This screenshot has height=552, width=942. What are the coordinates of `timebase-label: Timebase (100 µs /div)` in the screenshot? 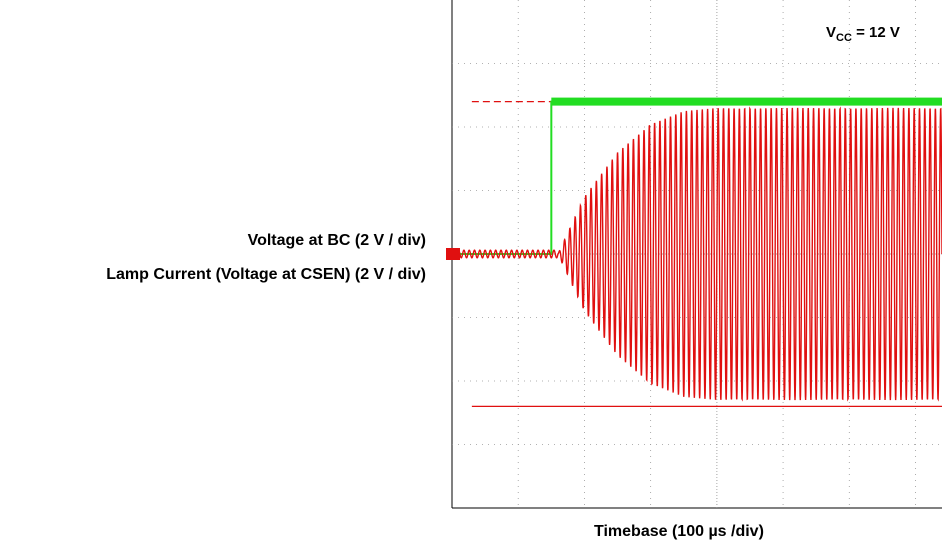 It's located at (679, 531).